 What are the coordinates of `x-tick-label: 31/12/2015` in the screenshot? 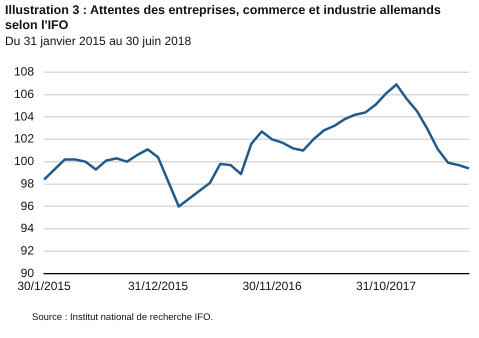 It's located at (158, 286).